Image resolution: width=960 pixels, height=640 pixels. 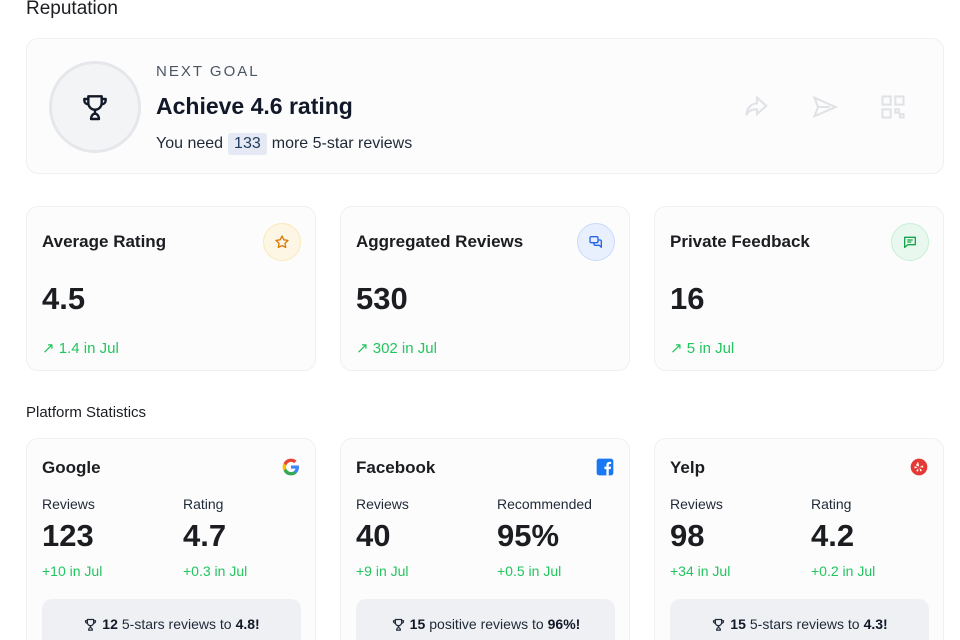 I want to click on send-icon, so click(x=825, y=107).